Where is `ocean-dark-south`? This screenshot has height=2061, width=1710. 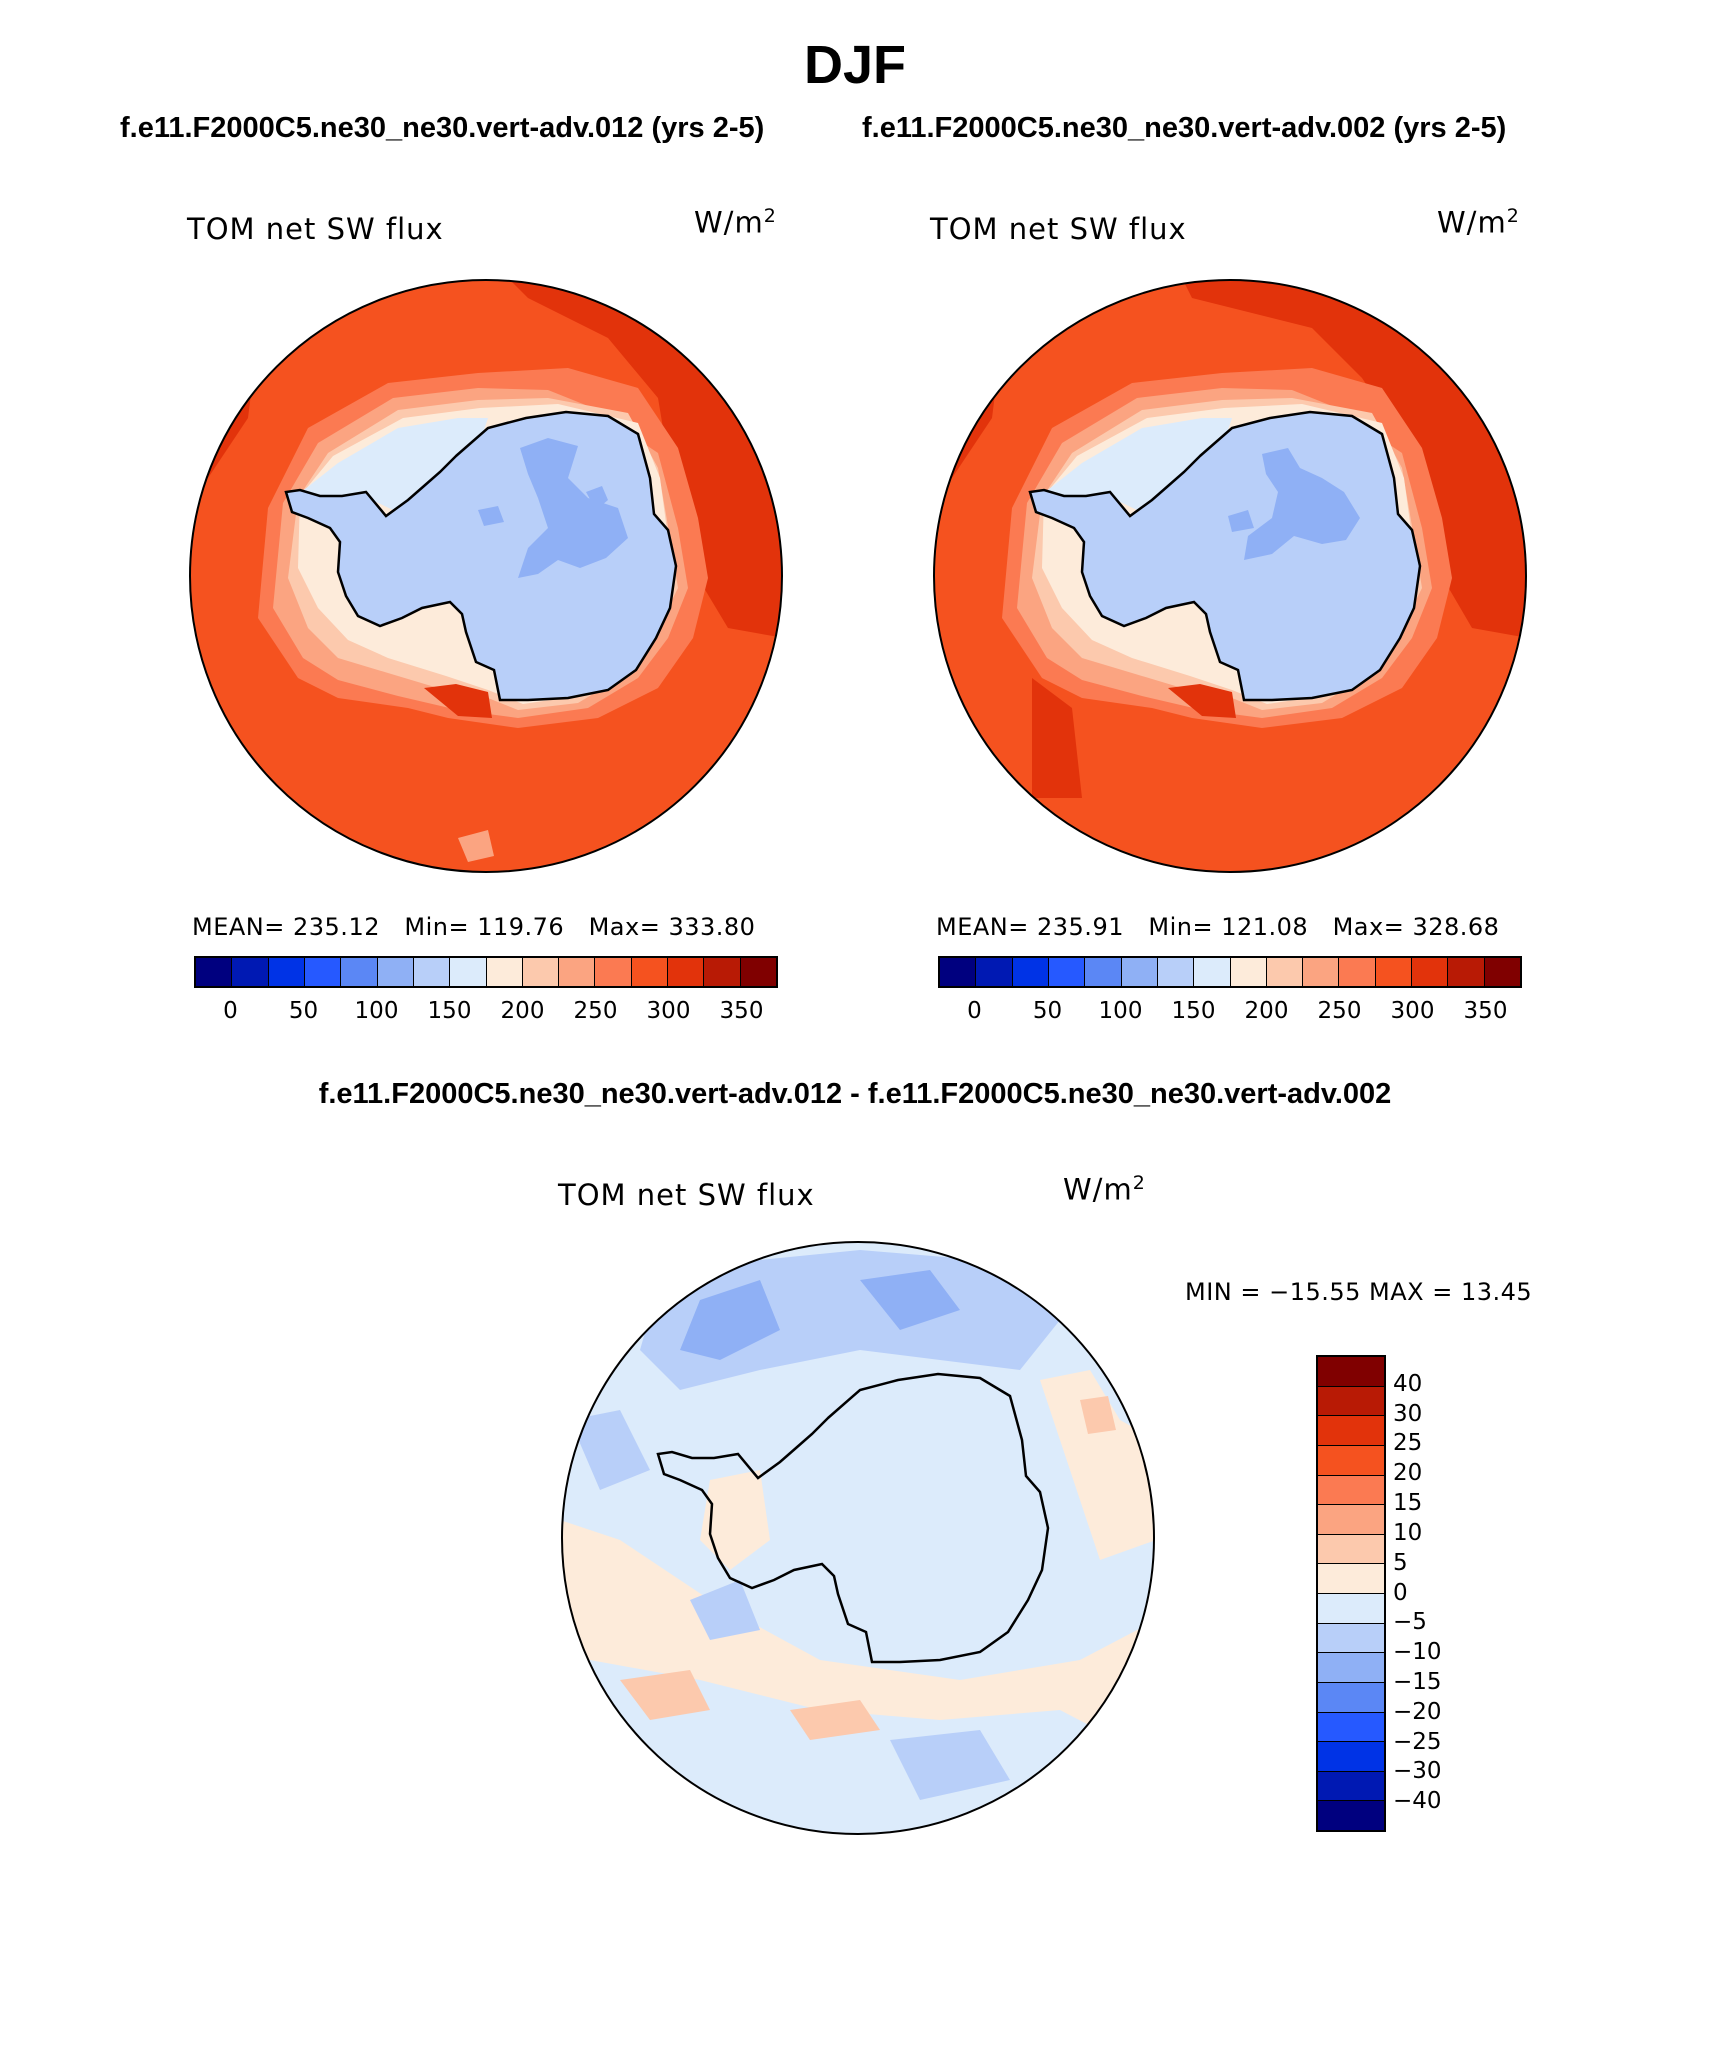
ocean-dark-south is located at coordinates (1057, 738).